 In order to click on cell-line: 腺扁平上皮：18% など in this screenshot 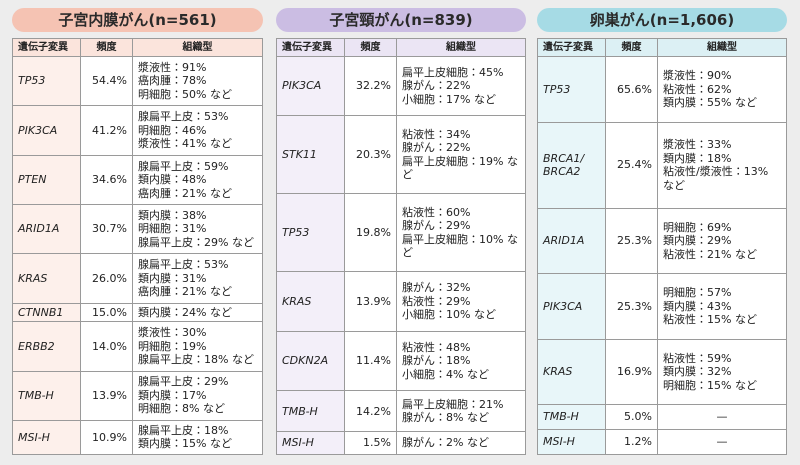, I will do `click(196, 360)`.